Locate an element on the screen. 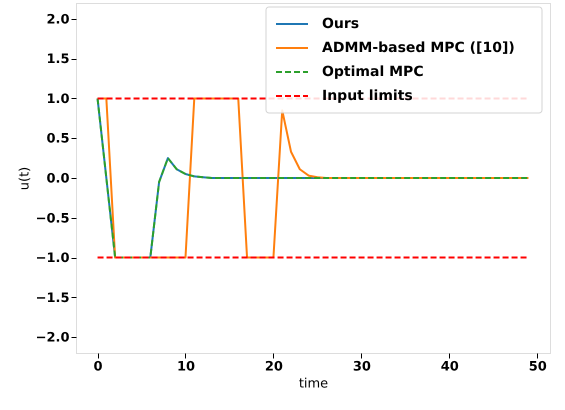 This screenshot has height=410, width=565. x-tick-label: 30 is located at coordinates (361, 367).